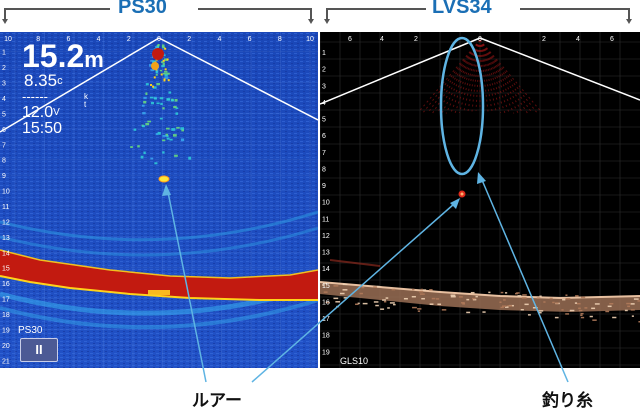  What do you see at coordinates (326, 336) in the screenshot?
I see `depth-tick-label: 18` at bounding box center [326, 336].